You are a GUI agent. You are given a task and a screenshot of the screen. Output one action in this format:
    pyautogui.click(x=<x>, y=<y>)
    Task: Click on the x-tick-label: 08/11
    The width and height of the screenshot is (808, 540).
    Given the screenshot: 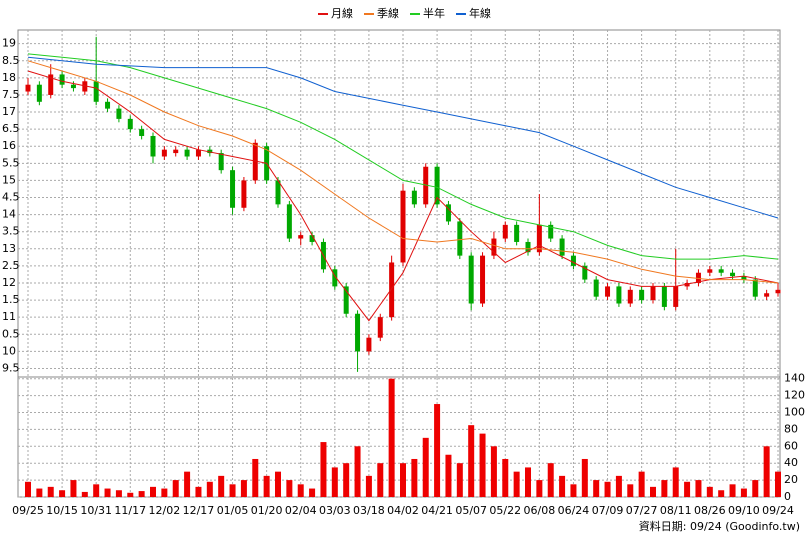 What is the action you would take?
    pyautogui.click(x=676, y=510)
    